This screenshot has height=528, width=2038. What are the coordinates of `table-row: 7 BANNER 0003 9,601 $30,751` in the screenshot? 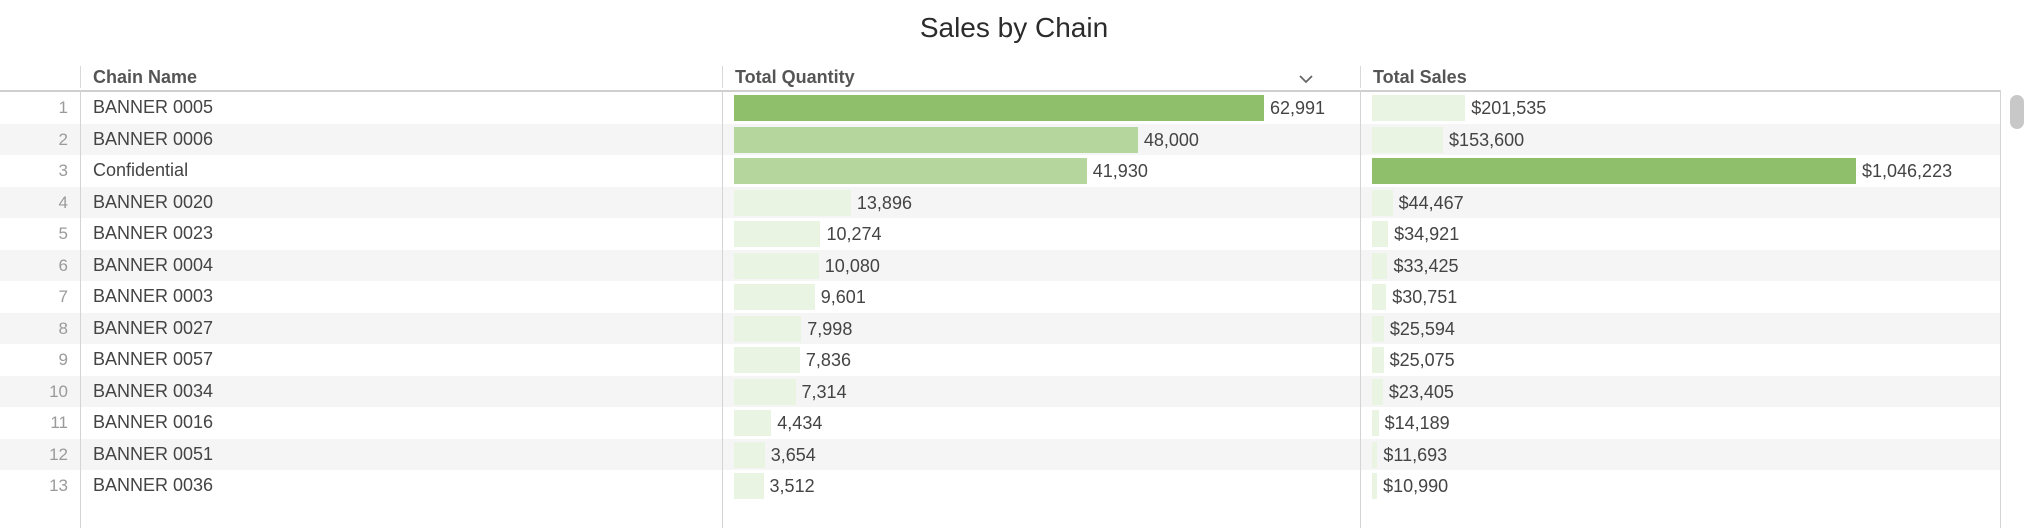 It's located at (1000, 297).